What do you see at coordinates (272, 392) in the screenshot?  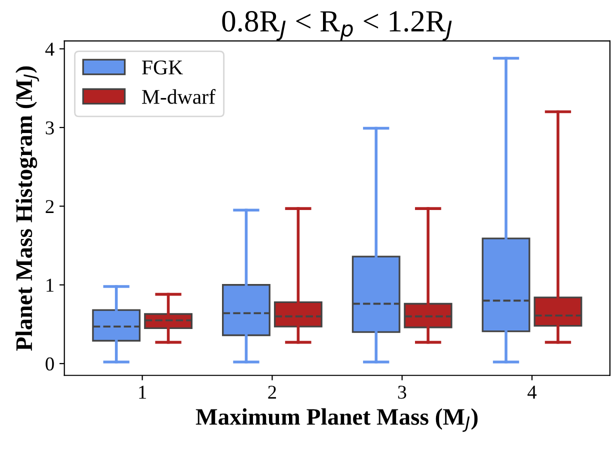 I see `x-tick-label: 2` at bounding box center [272, 392].